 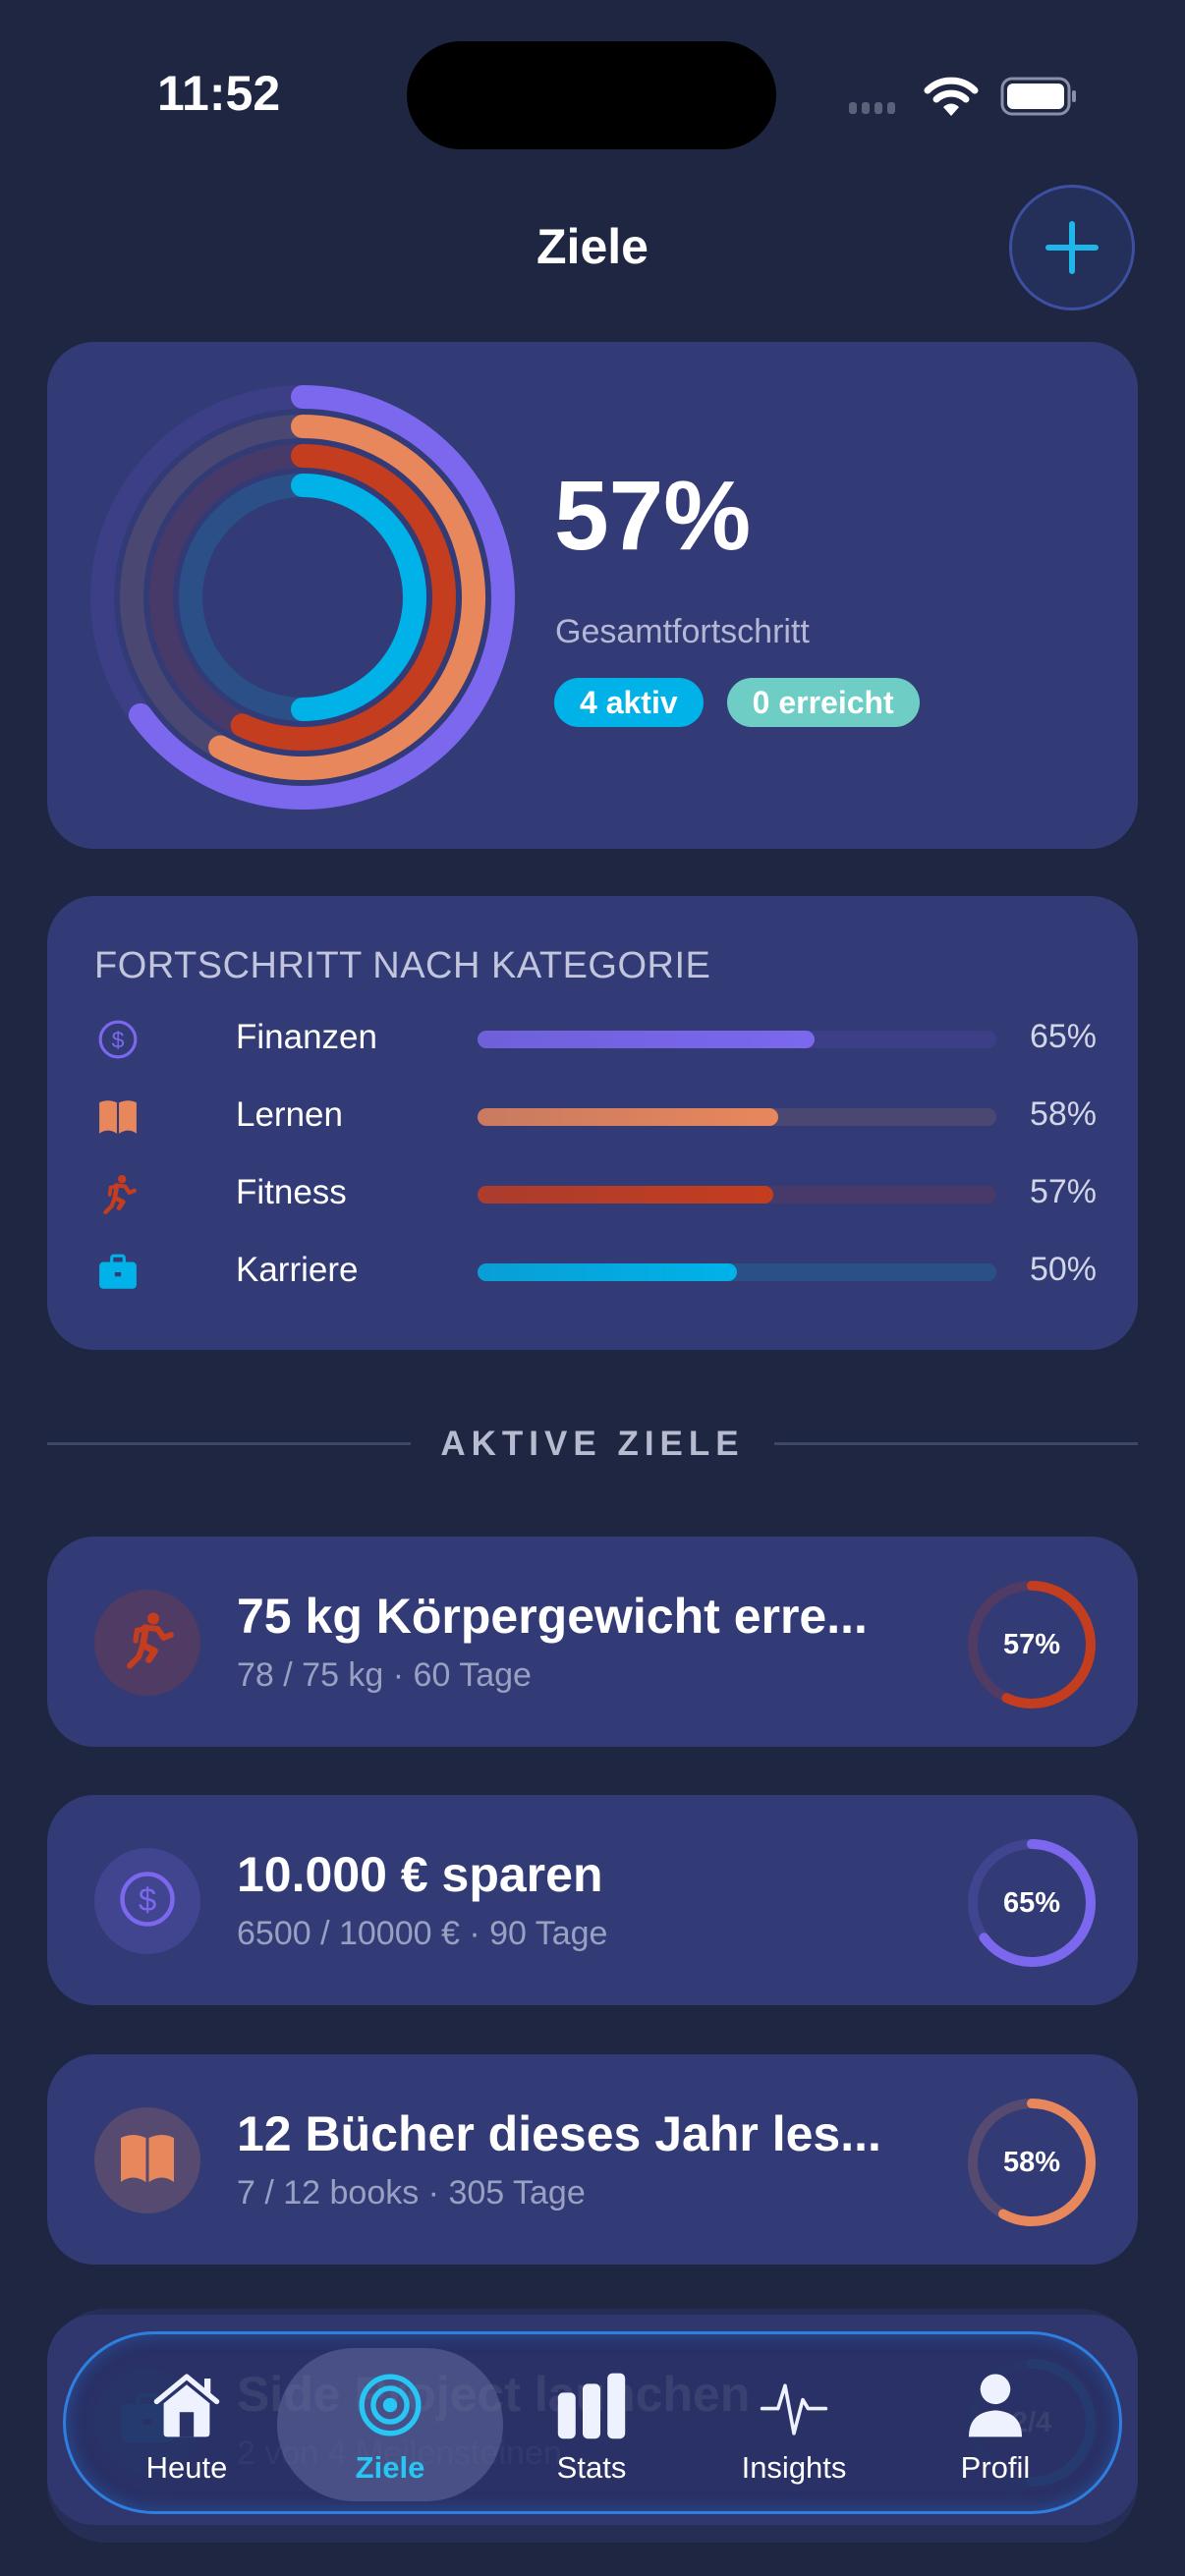 I want to click on category-row-finanzen: $ Finanzen 65%, so click(x=596, y=1039).